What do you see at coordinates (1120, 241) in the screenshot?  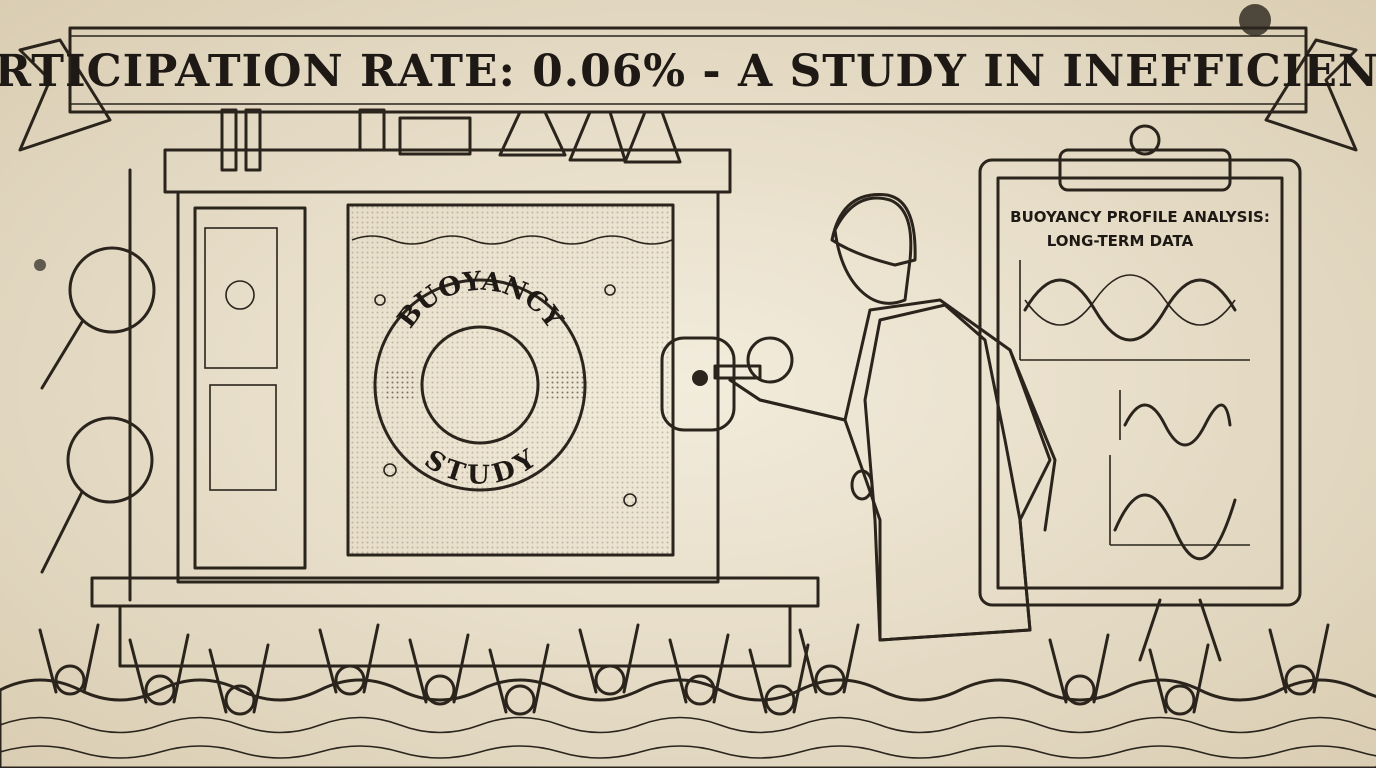 I see `board-title-line: LONG-TERM DATA` at bounding box center [1120, 241].